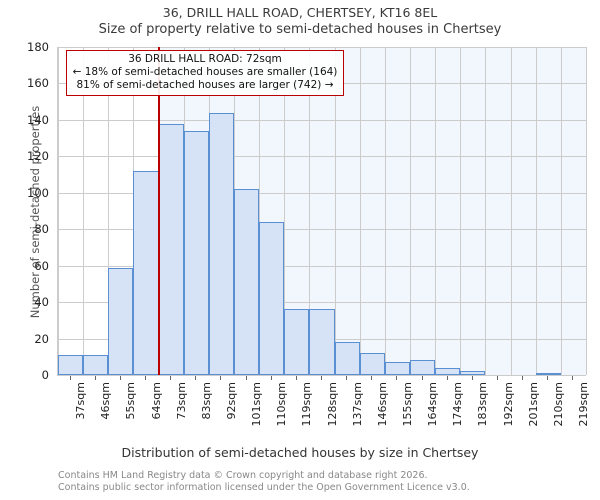 This screenshot has height=500, width=600. Describe the element at coordinates (158, 211) in the screenshot. I see `property-size-marker-line` at that location.